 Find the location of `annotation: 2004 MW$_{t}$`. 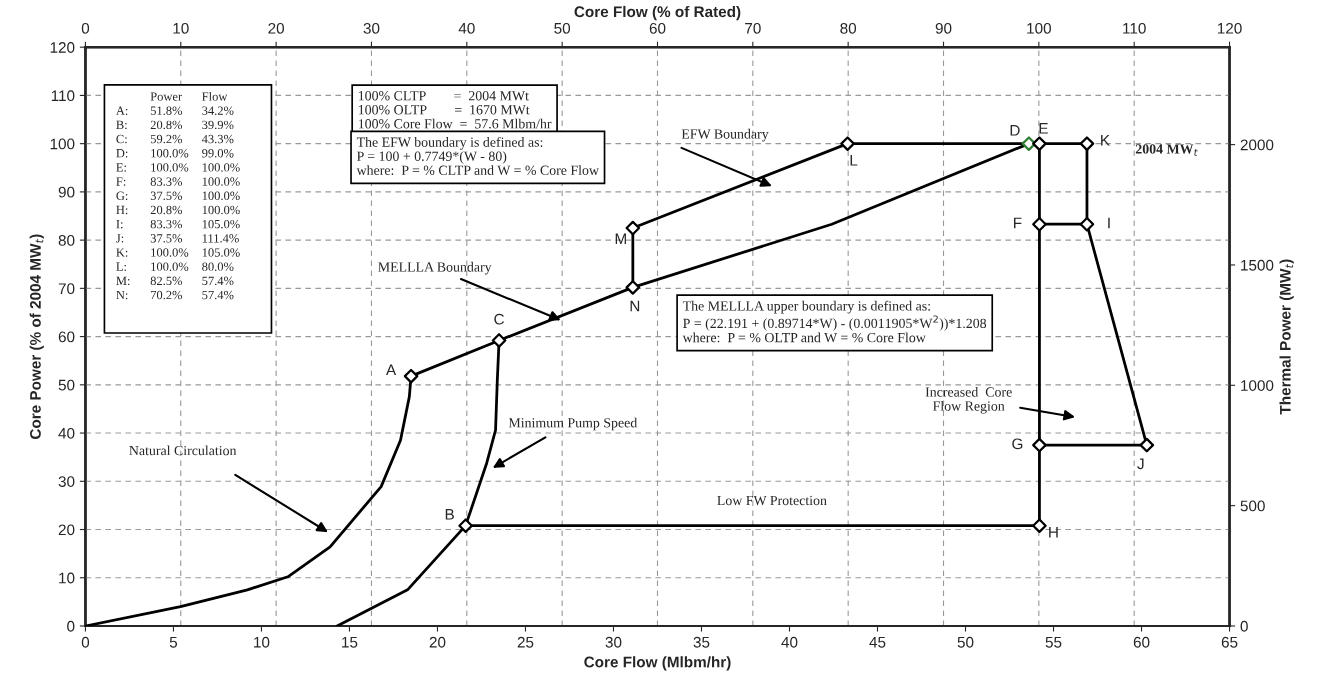

annotation: 2004 MW$_{t}$ is located at coordinates (1166, 150).